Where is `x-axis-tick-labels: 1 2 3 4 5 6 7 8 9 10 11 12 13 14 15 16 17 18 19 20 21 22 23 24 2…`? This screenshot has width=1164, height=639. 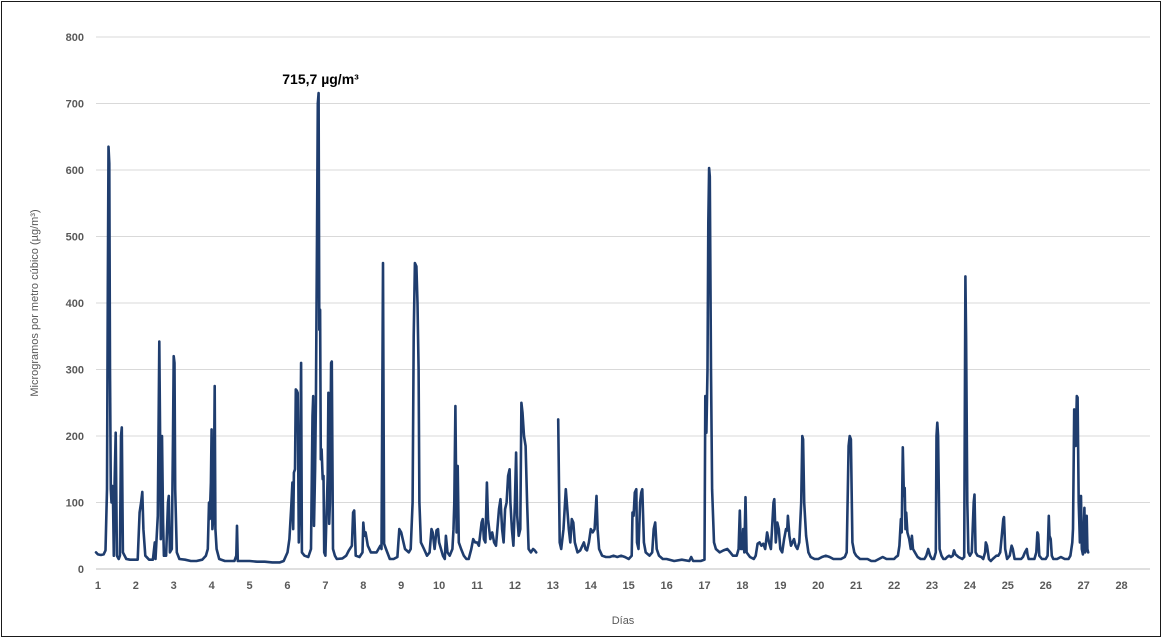 x-axis-tick-labels: 1 2 3 4 5 6 7 8 9 10 11 12 13 14 15 16 17 18 19 20 21 22 23 24 2… is located at coordinates (611, 586).